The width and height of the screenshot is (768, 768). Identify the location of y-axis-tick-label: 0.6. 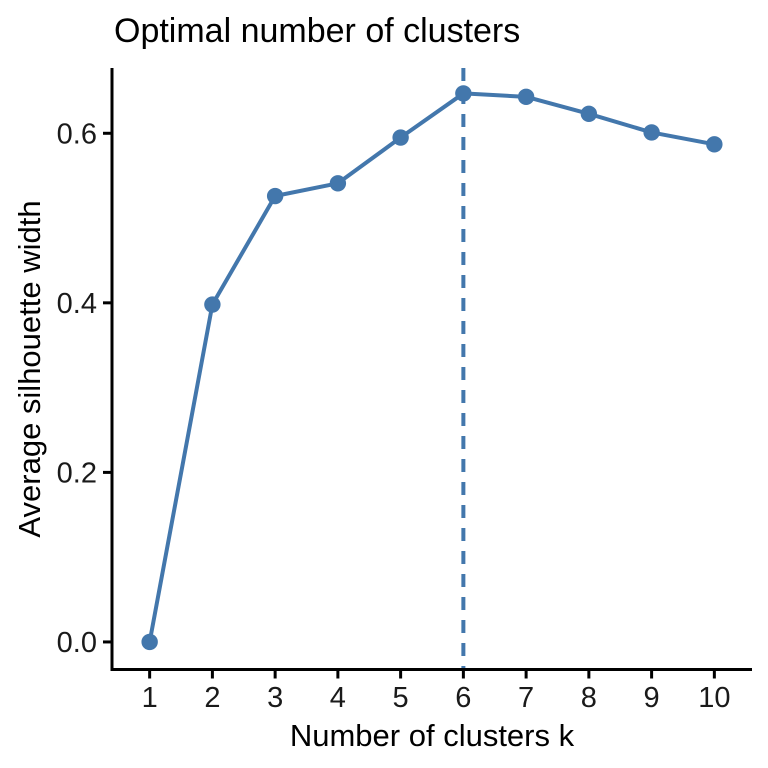
(77, 134).